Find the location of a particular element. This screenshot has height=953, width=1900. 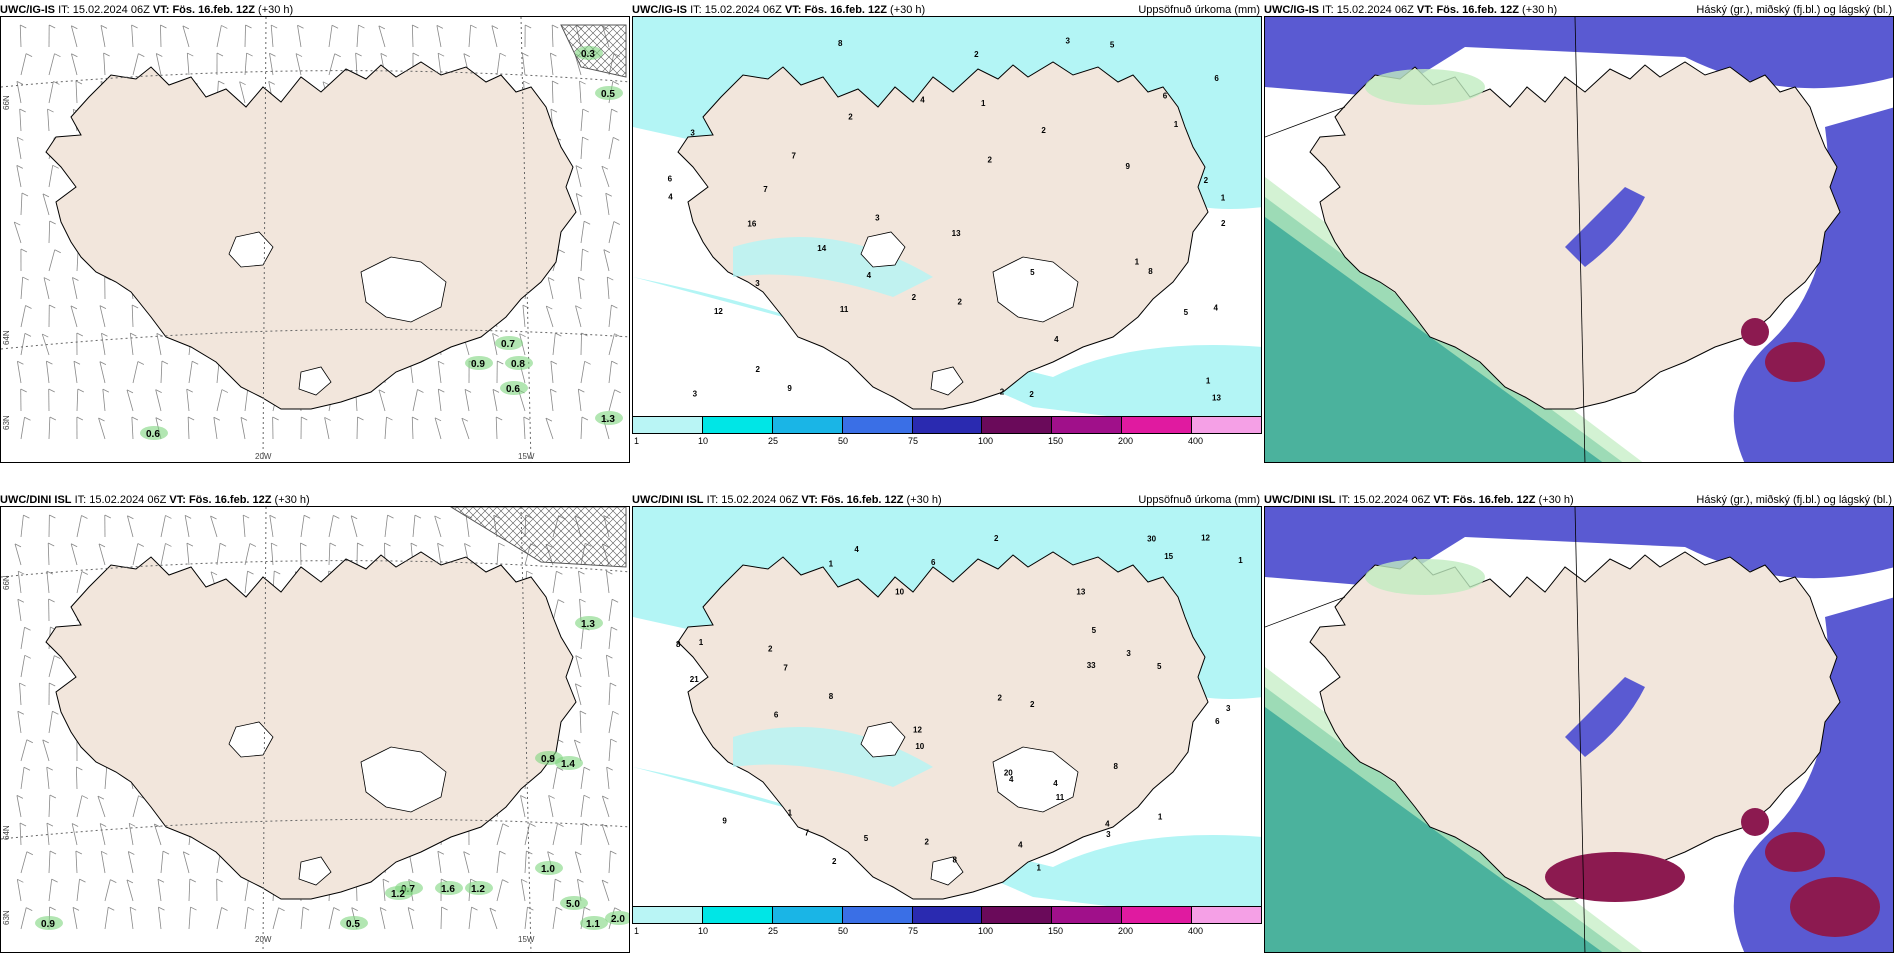

precip-value: 4 is located at coordinates (1056, 339).